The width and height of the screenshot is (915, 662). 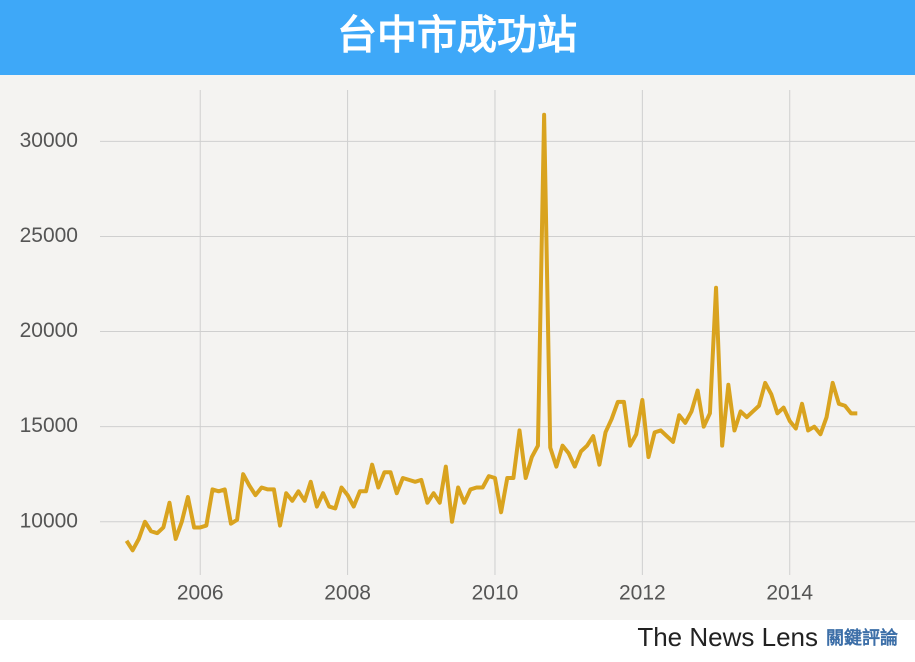 I want to click on y-tick-label: 10000, so click(x=49, y=520).